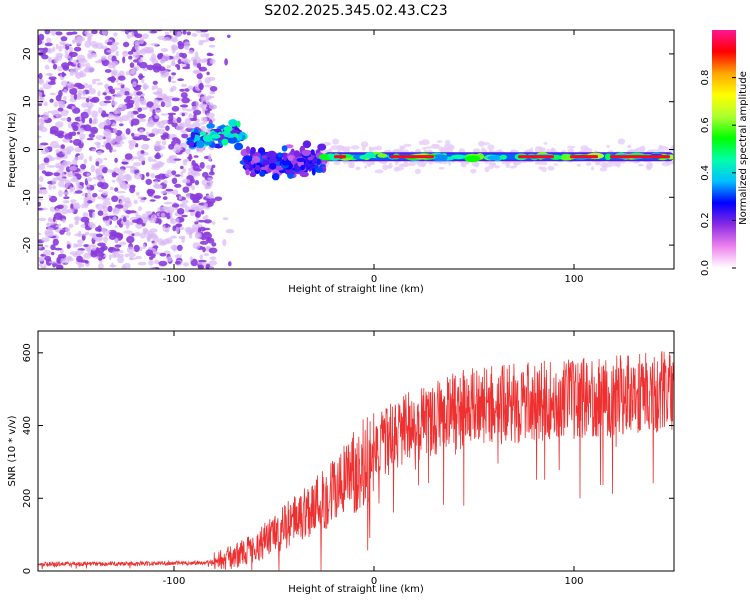 This screenshot has height=600, width=750. What do you see at coordinates (705, 125) in the screenshot?
I see `colorbar-tick-label: 0.6` at bounding box center [705, 125].